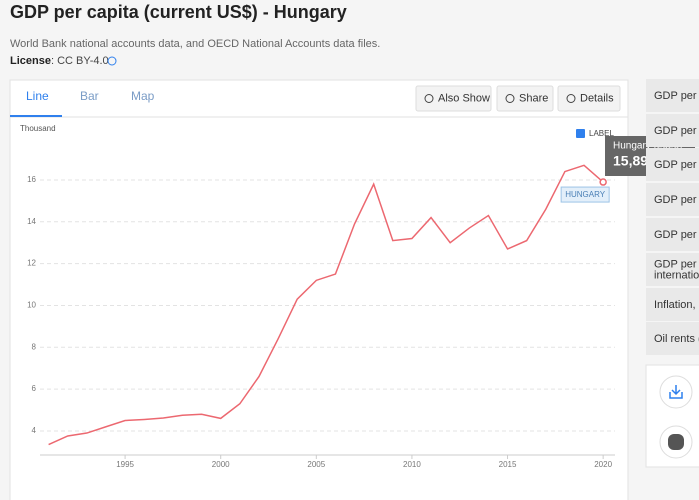 Image resolution: width=699 pixels, height=500 pixels. I want to click on series-label: HUNGARY, so click(585, 194).